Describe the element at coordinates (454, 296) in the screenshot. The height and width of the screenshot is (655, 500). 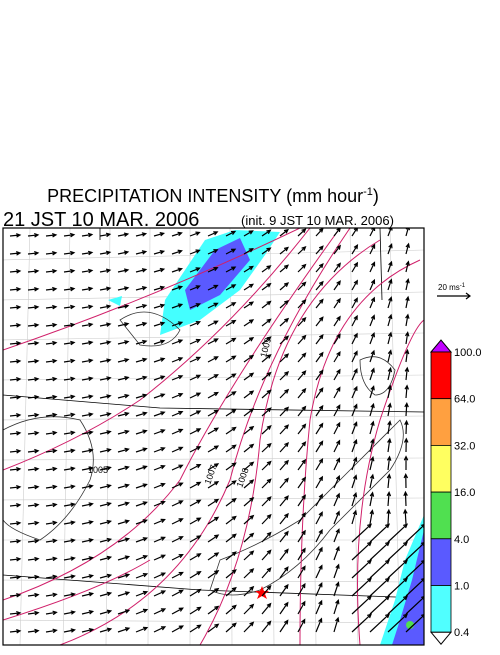
I see `wind-scale-arrow` at that location.